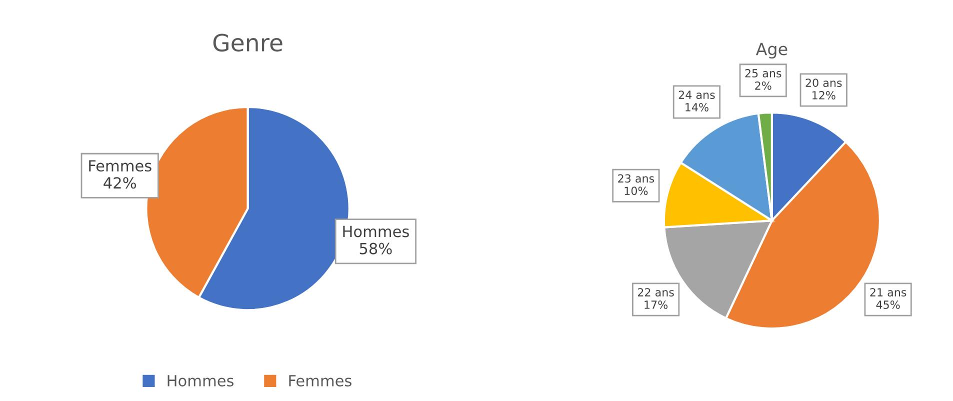  I want to click on slice-label: 23 ans, so click(636, 178).